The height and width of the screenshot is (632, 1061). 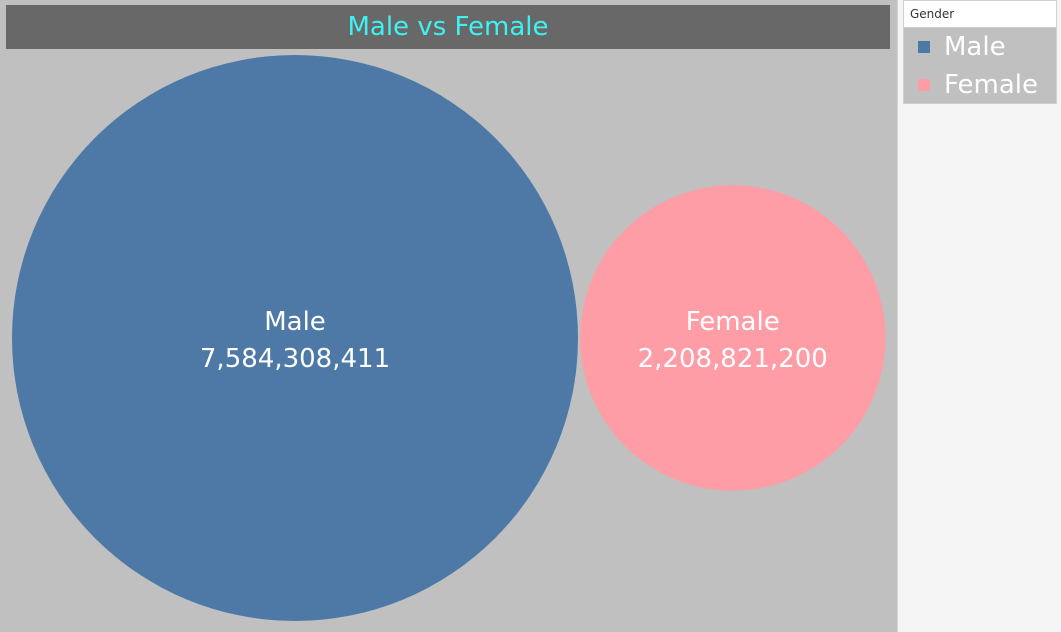 What do you see at coordinates (924, 85) in the screenshot?
I see `legend-swatch-female` at bounding box center [924, 85].